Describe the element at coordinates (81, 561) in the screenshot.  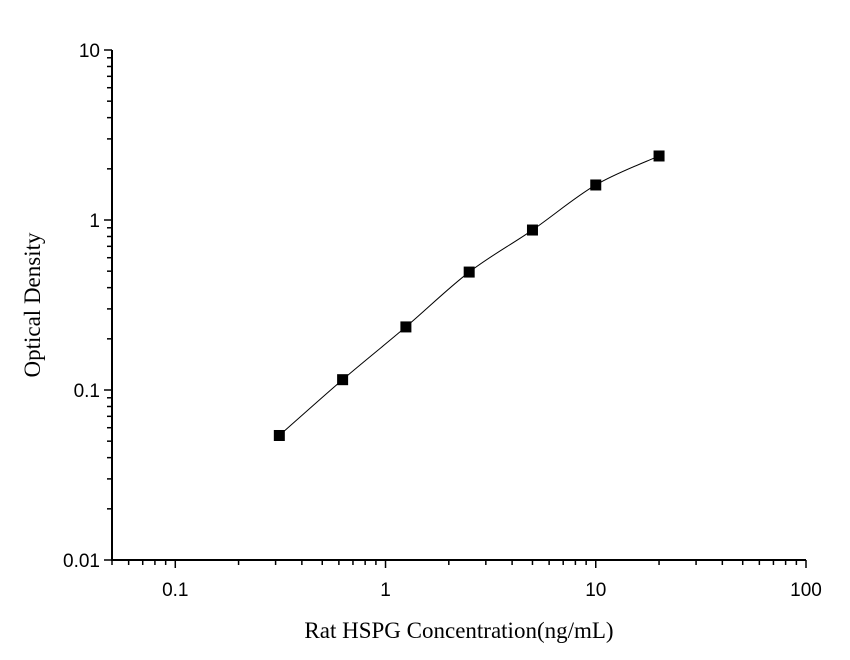
I see `y-tick-label: 0.01` at that location.